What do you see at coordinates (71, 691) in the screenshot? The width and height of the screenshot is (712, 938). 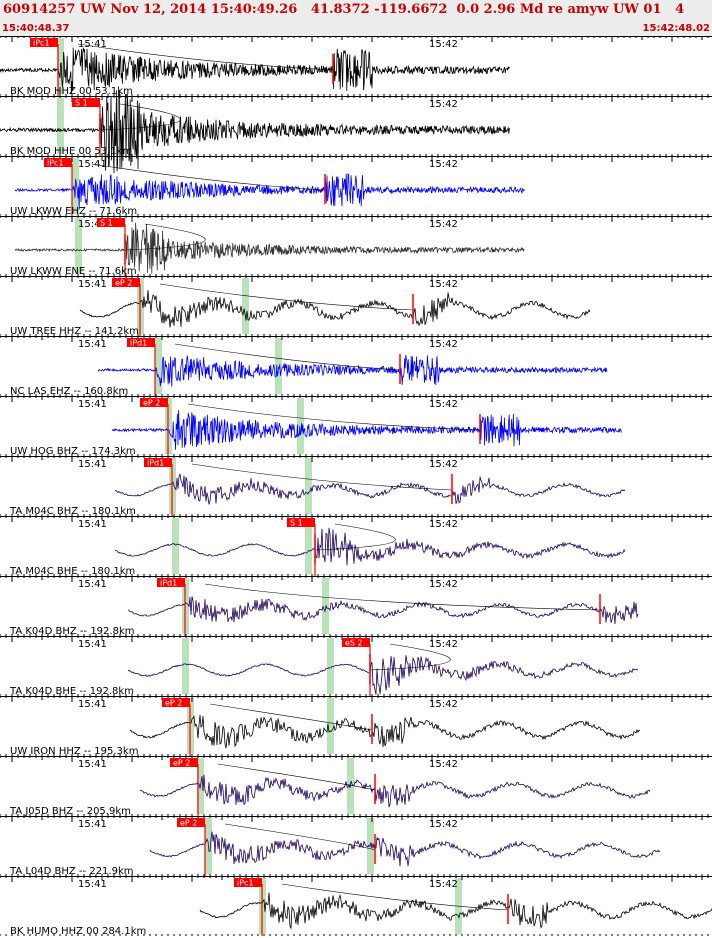 I see `station-label: TA K04D BHE -- 192.8km` at bounding box center [71, 691].